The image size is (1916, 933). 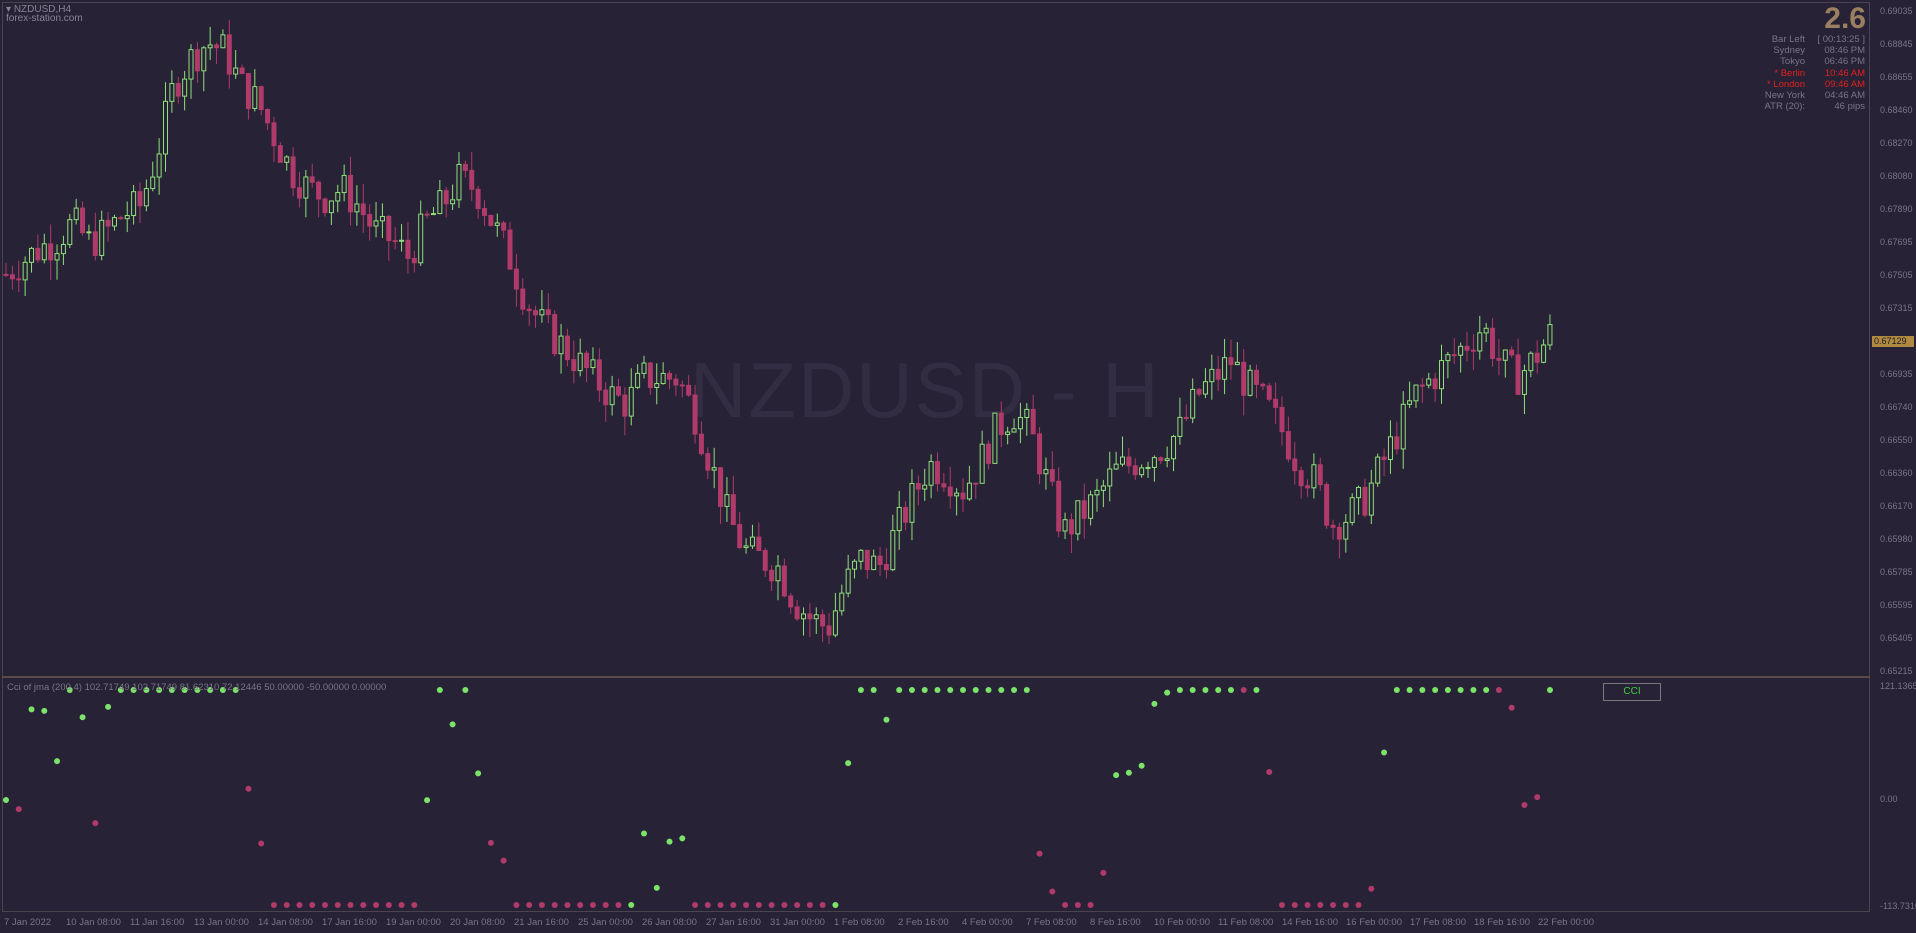 I want to click on symbol-label: ▾ NZDUSD,H4, so click(x=38, y=9).